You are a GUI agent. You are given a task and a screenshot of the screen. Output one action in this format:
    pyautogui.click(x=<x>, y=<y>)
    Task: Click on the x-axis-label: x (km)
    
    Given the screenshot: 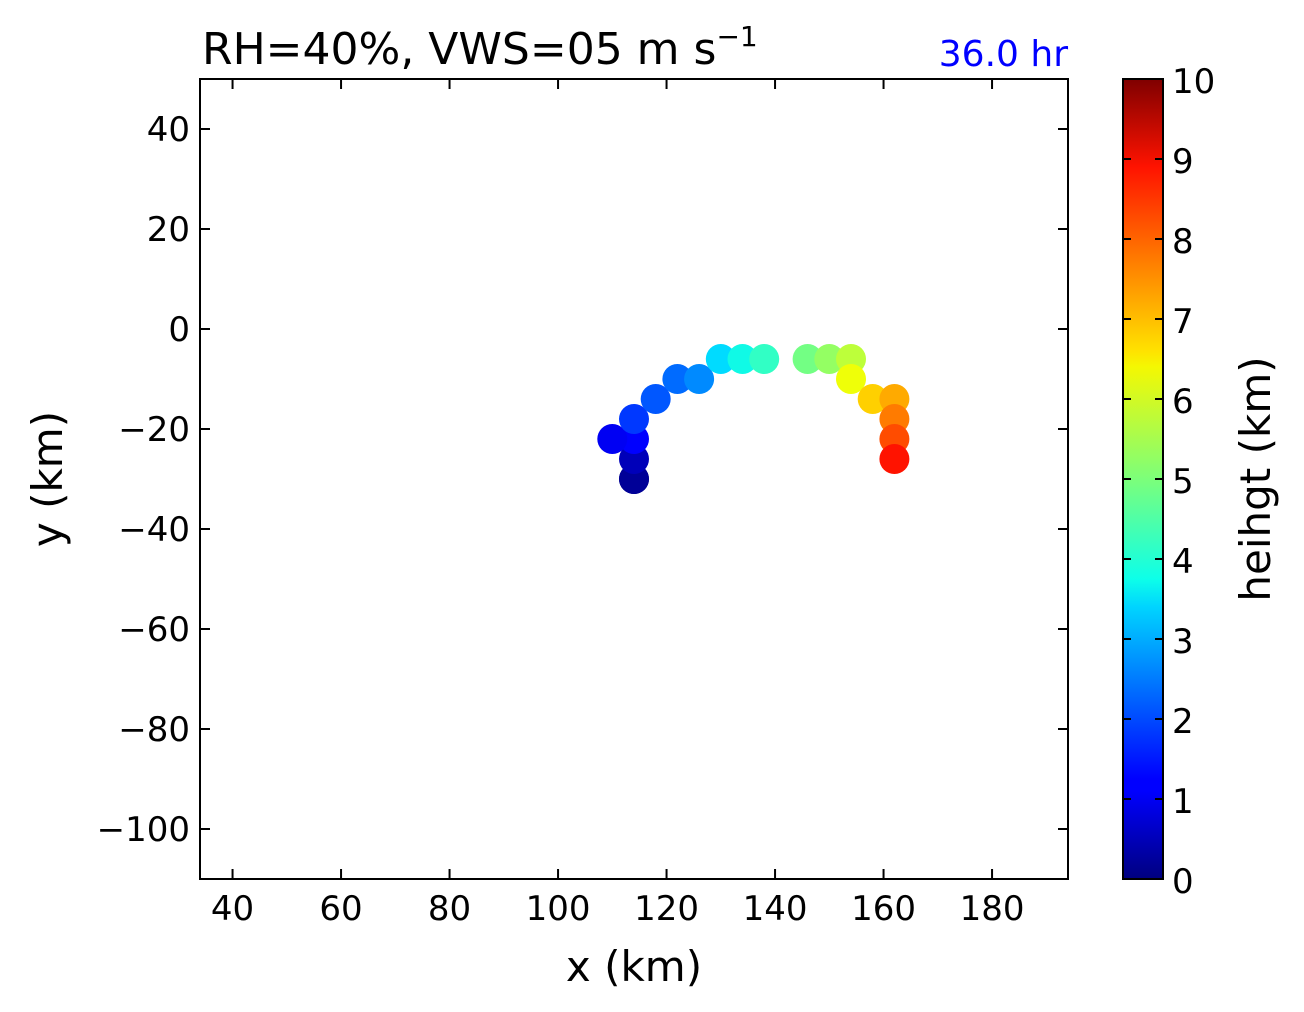 What is the action you would take?
    pyautogui.click(x=634, y=966)
    